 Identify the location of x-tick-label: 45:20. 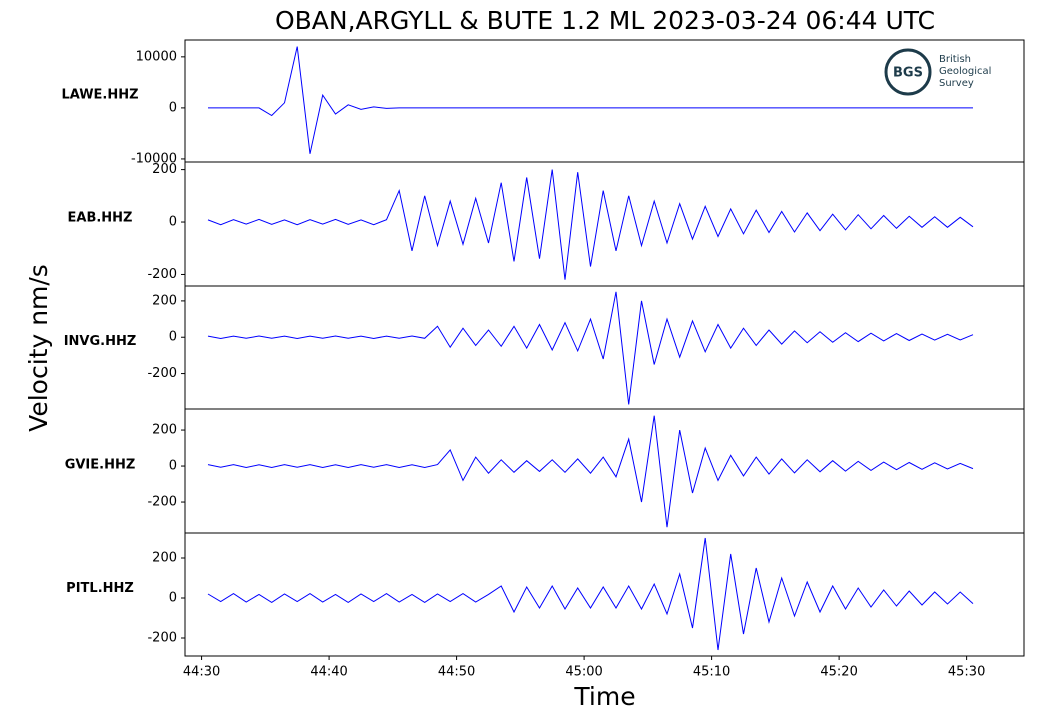
(838, 672).